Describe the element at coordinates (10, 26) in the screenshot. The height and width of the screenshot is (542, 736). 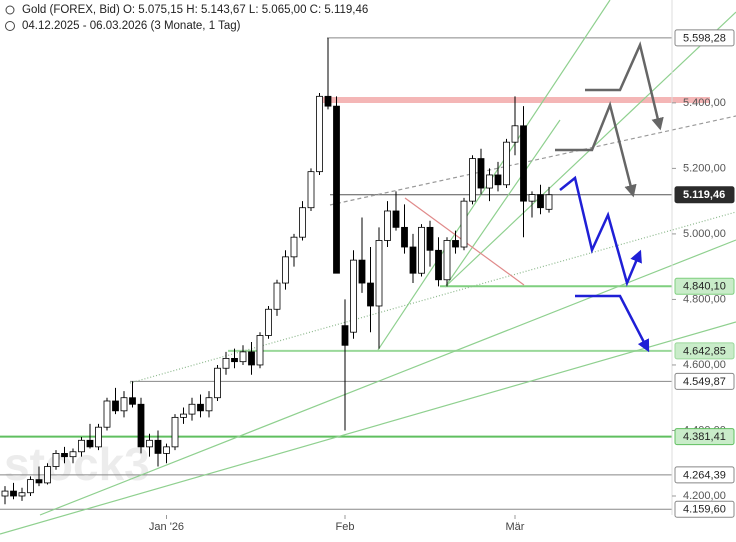
I see `clock-icon` at that location.